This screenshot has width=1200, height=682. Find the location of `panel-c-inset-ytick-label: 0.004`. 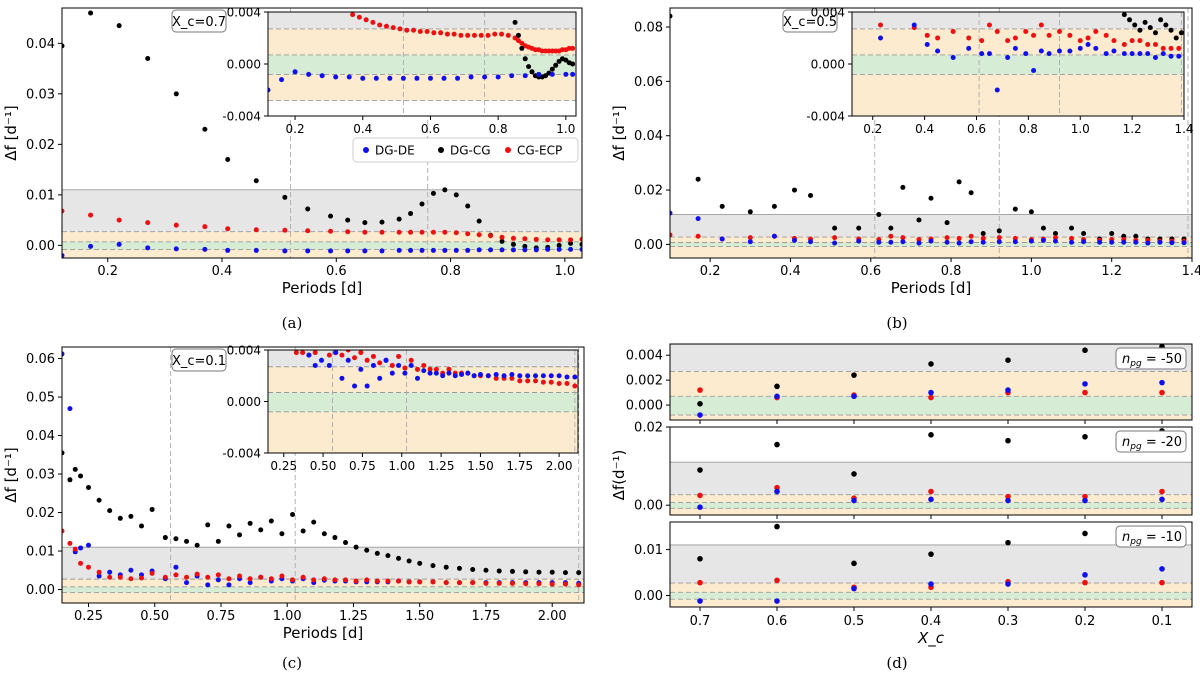

panel-c-inset-ytick-label: 0.004 is located at coordinates (244, 351).